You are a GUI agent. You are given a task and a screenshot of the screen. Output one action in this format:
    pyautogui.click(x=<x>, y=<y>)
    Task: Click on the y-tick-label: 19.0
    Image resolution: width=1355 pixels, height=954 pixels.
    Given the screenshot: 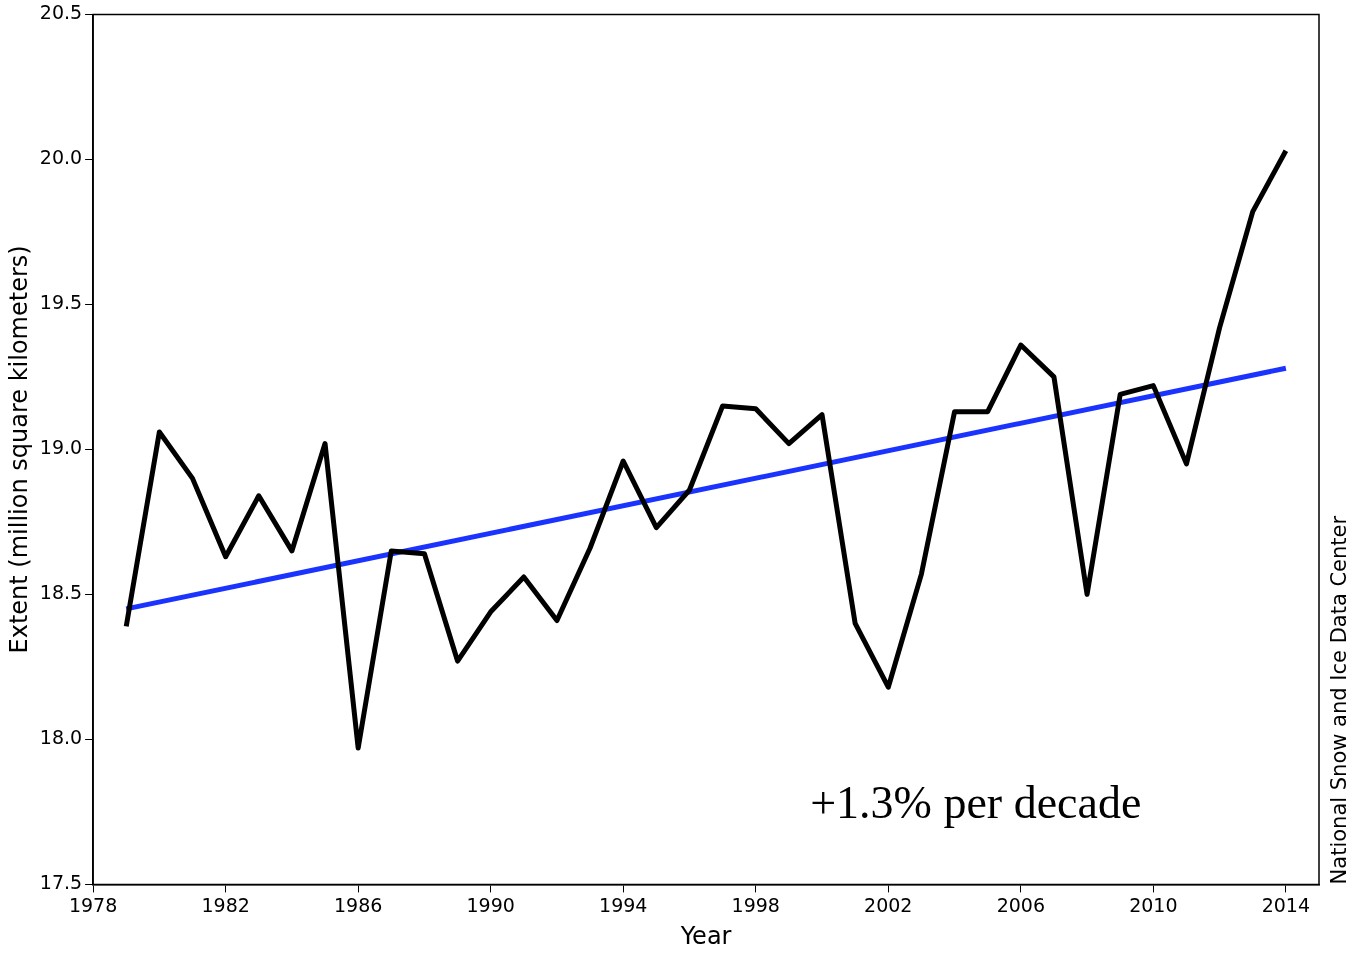 What is the action you would take?
    pyautogui.click(x=61, y=447)
    